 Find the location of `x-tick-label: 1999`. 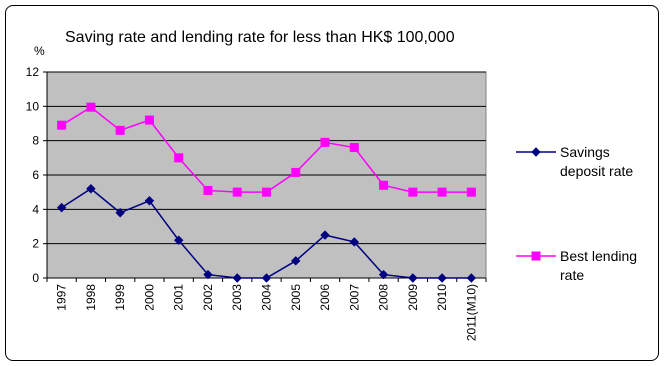

x-tick-label: 1999 is located at coordinates (120, 297).